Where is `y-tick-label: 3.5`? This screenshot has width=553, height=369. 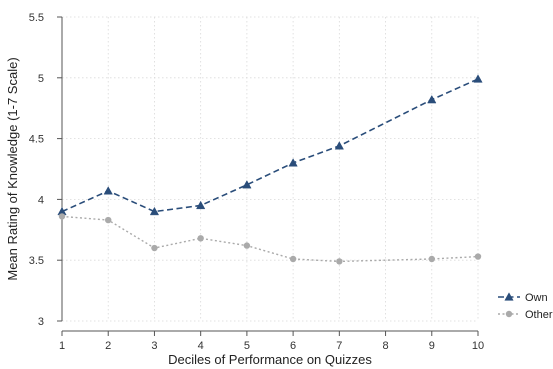
y-tick-label: 3.5 is located at coordinates (36, 261).